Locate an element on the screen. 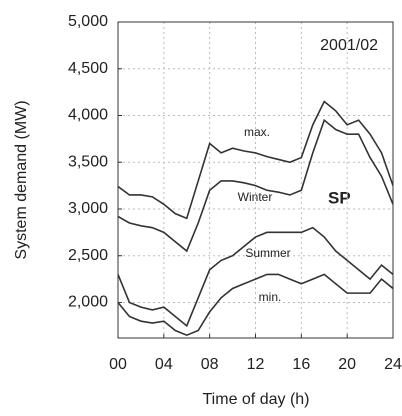  y-tick-label: 4,500 is located at coordinates (88, 68).